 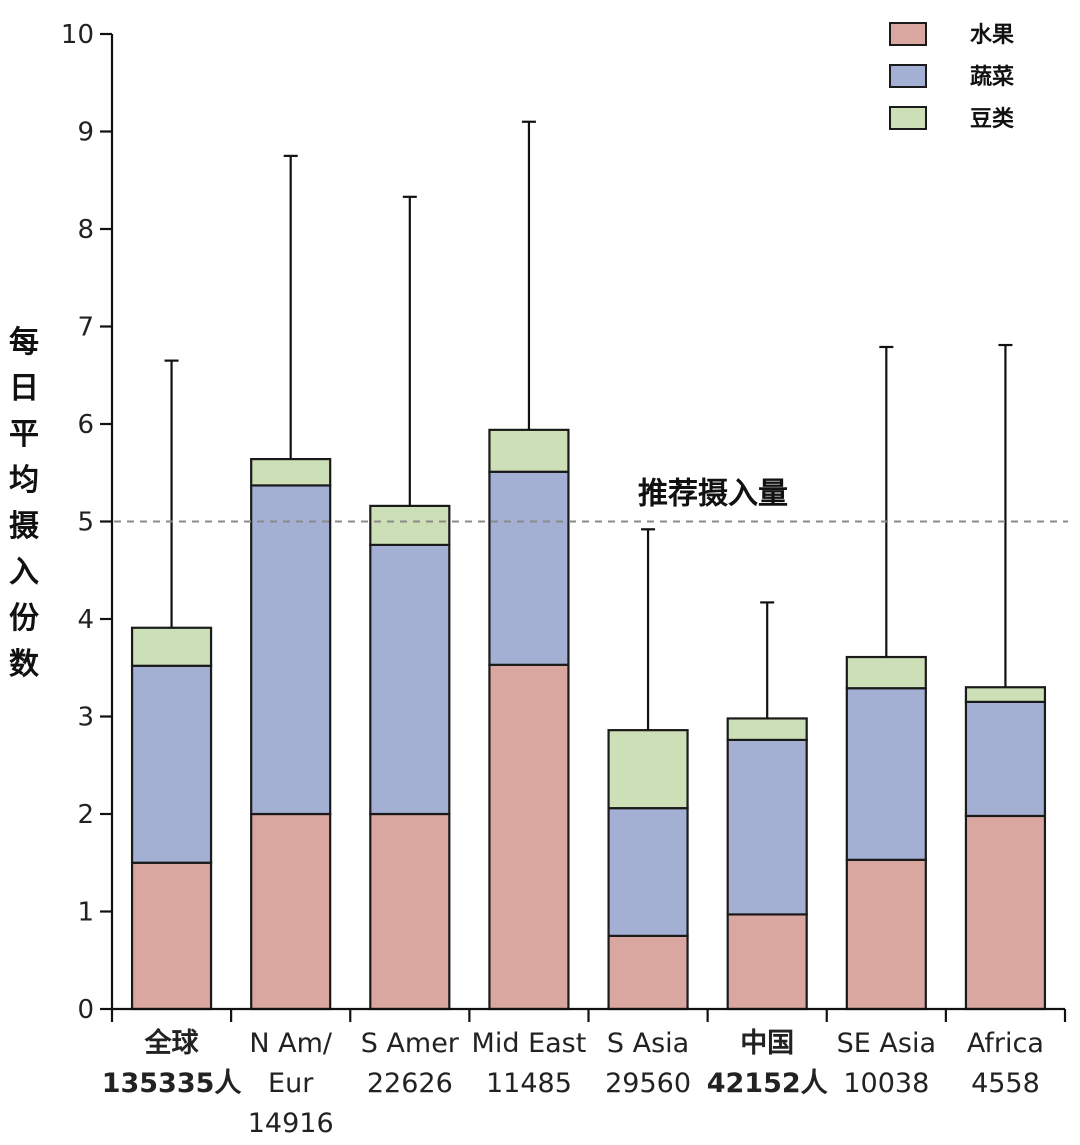 I want to click on y-tick-label: 4, so click(x=85, y=620).